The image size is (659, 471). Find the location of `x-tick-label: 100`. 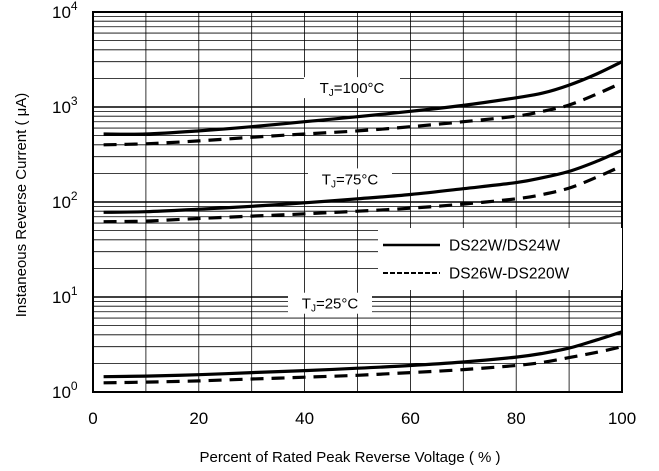

x-tick-label: 100 is located at coordinates (622, 418).